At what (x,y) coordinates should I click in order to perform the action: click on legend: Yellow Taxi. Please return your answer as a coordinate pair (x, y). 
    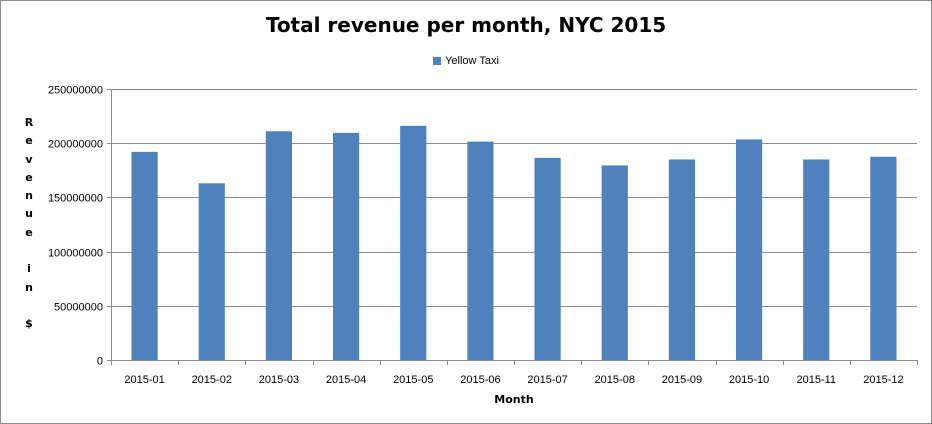
    Looking at the image, I should click on (466, 61).